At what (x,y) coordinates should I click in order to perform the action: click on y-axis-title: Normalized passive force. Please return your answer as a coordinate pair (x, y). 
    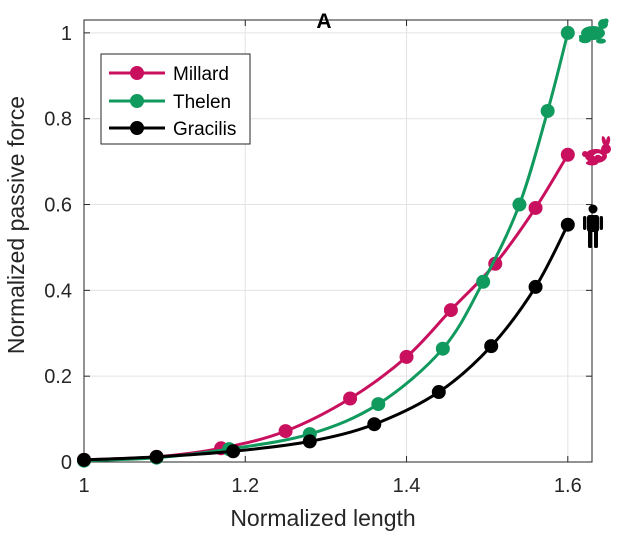
    Looking at the image, I should click on (16, 225).